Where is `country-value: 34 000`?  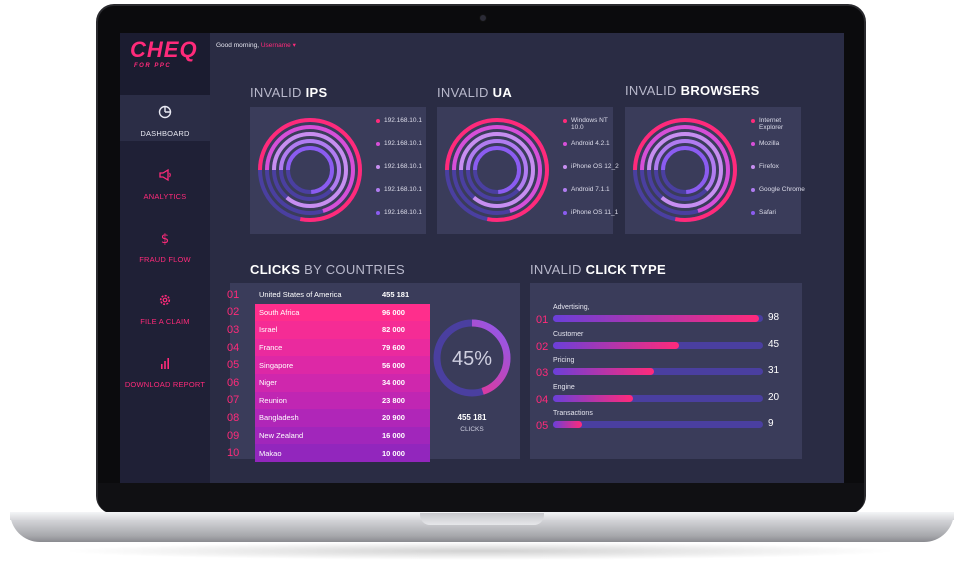 country-value: 34 000 is located at coordinates (393, 383).